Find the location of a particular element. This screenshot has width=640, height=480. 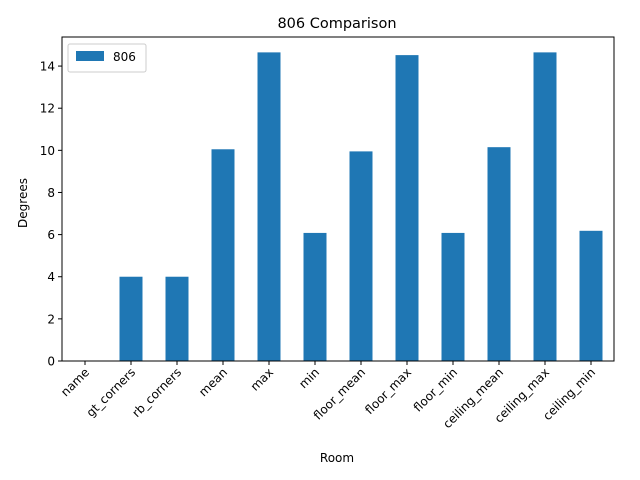

bar-floor_max is located at coordinates (407, 208).